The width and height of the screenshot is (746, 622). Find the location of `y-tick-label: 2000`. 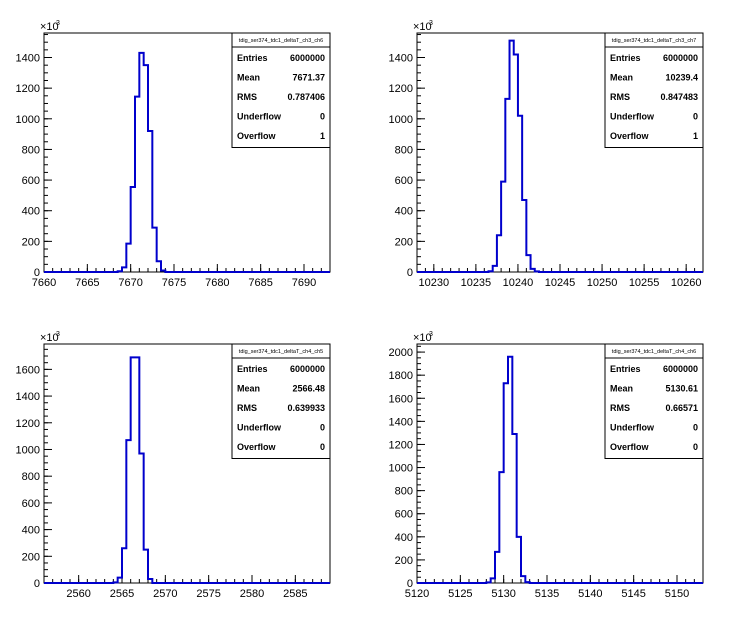

y-tick-label: 2000 is located at coordinates (401, 353).